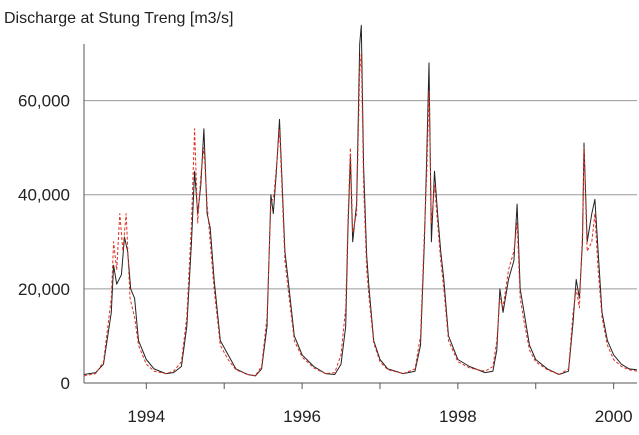 Image resolution: width=639 pixels, height=435 pixels. I want to click on x-tick-label: 1998, so click(458, 416).